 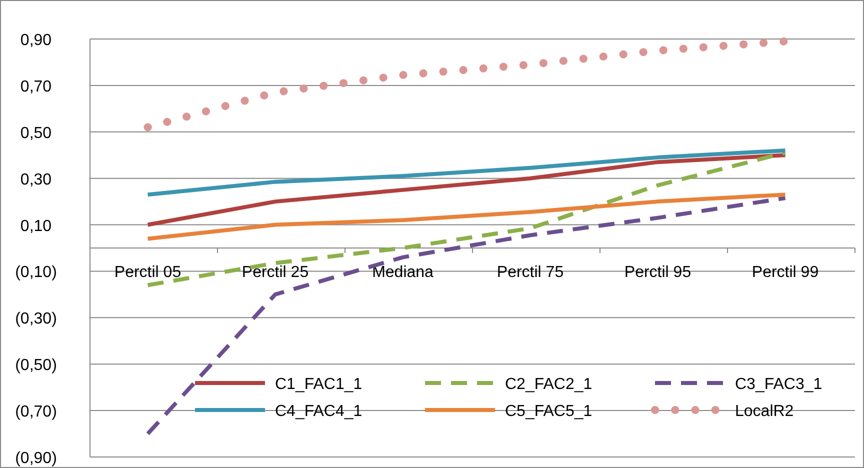 What do you see at coordinates (548, 411) in the screenshot?
I see `legend-label: C5_FAC5_1` at bounding box center [548, 411].